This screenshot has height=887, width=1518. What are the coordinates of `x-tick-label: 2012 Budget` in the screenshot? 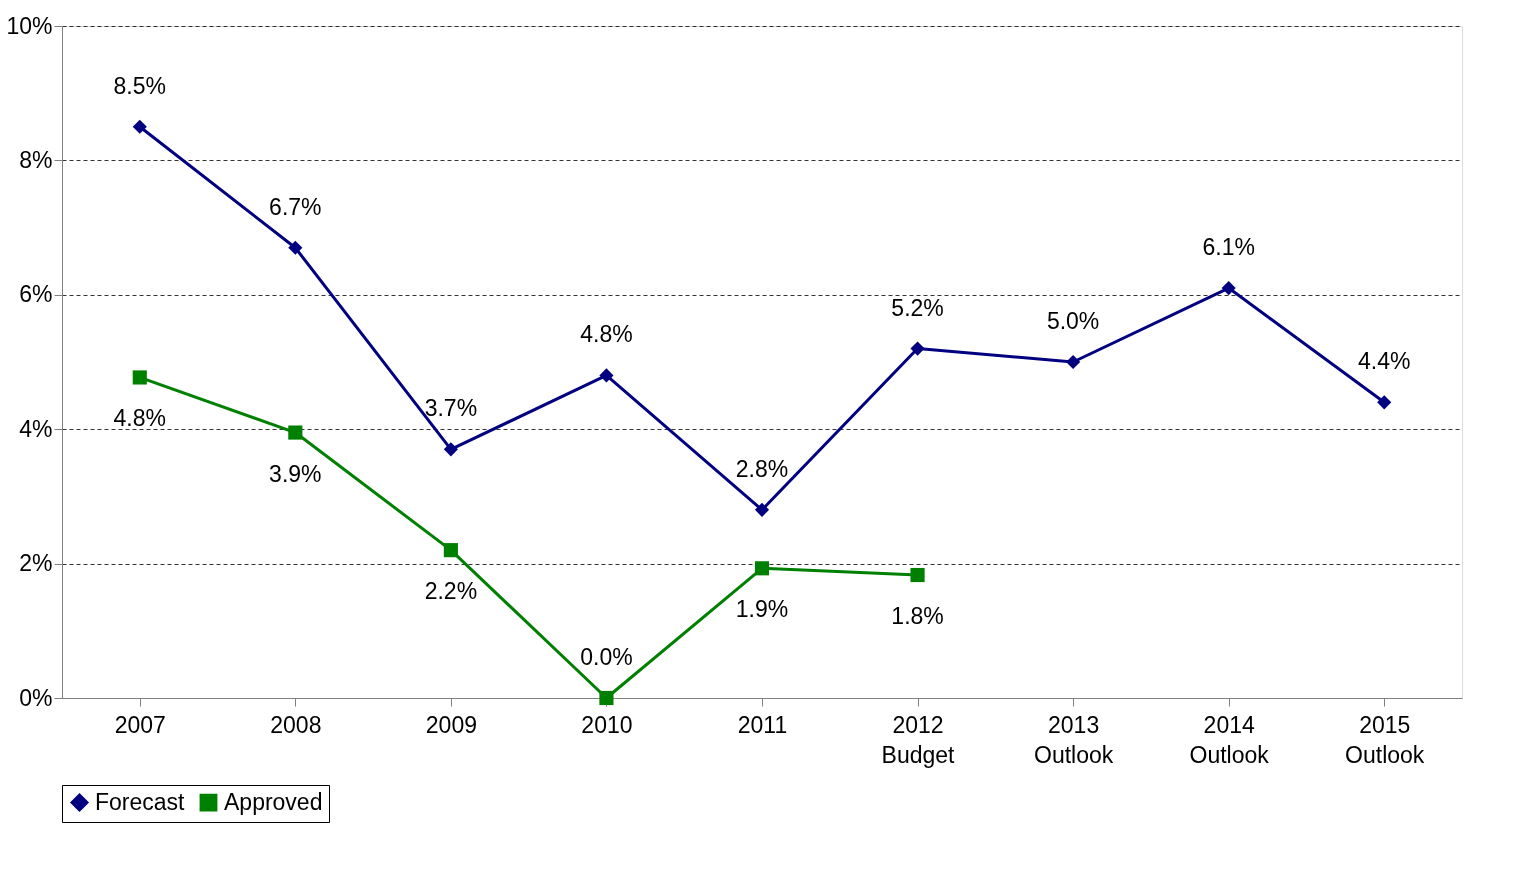 It's located at (918, 739).